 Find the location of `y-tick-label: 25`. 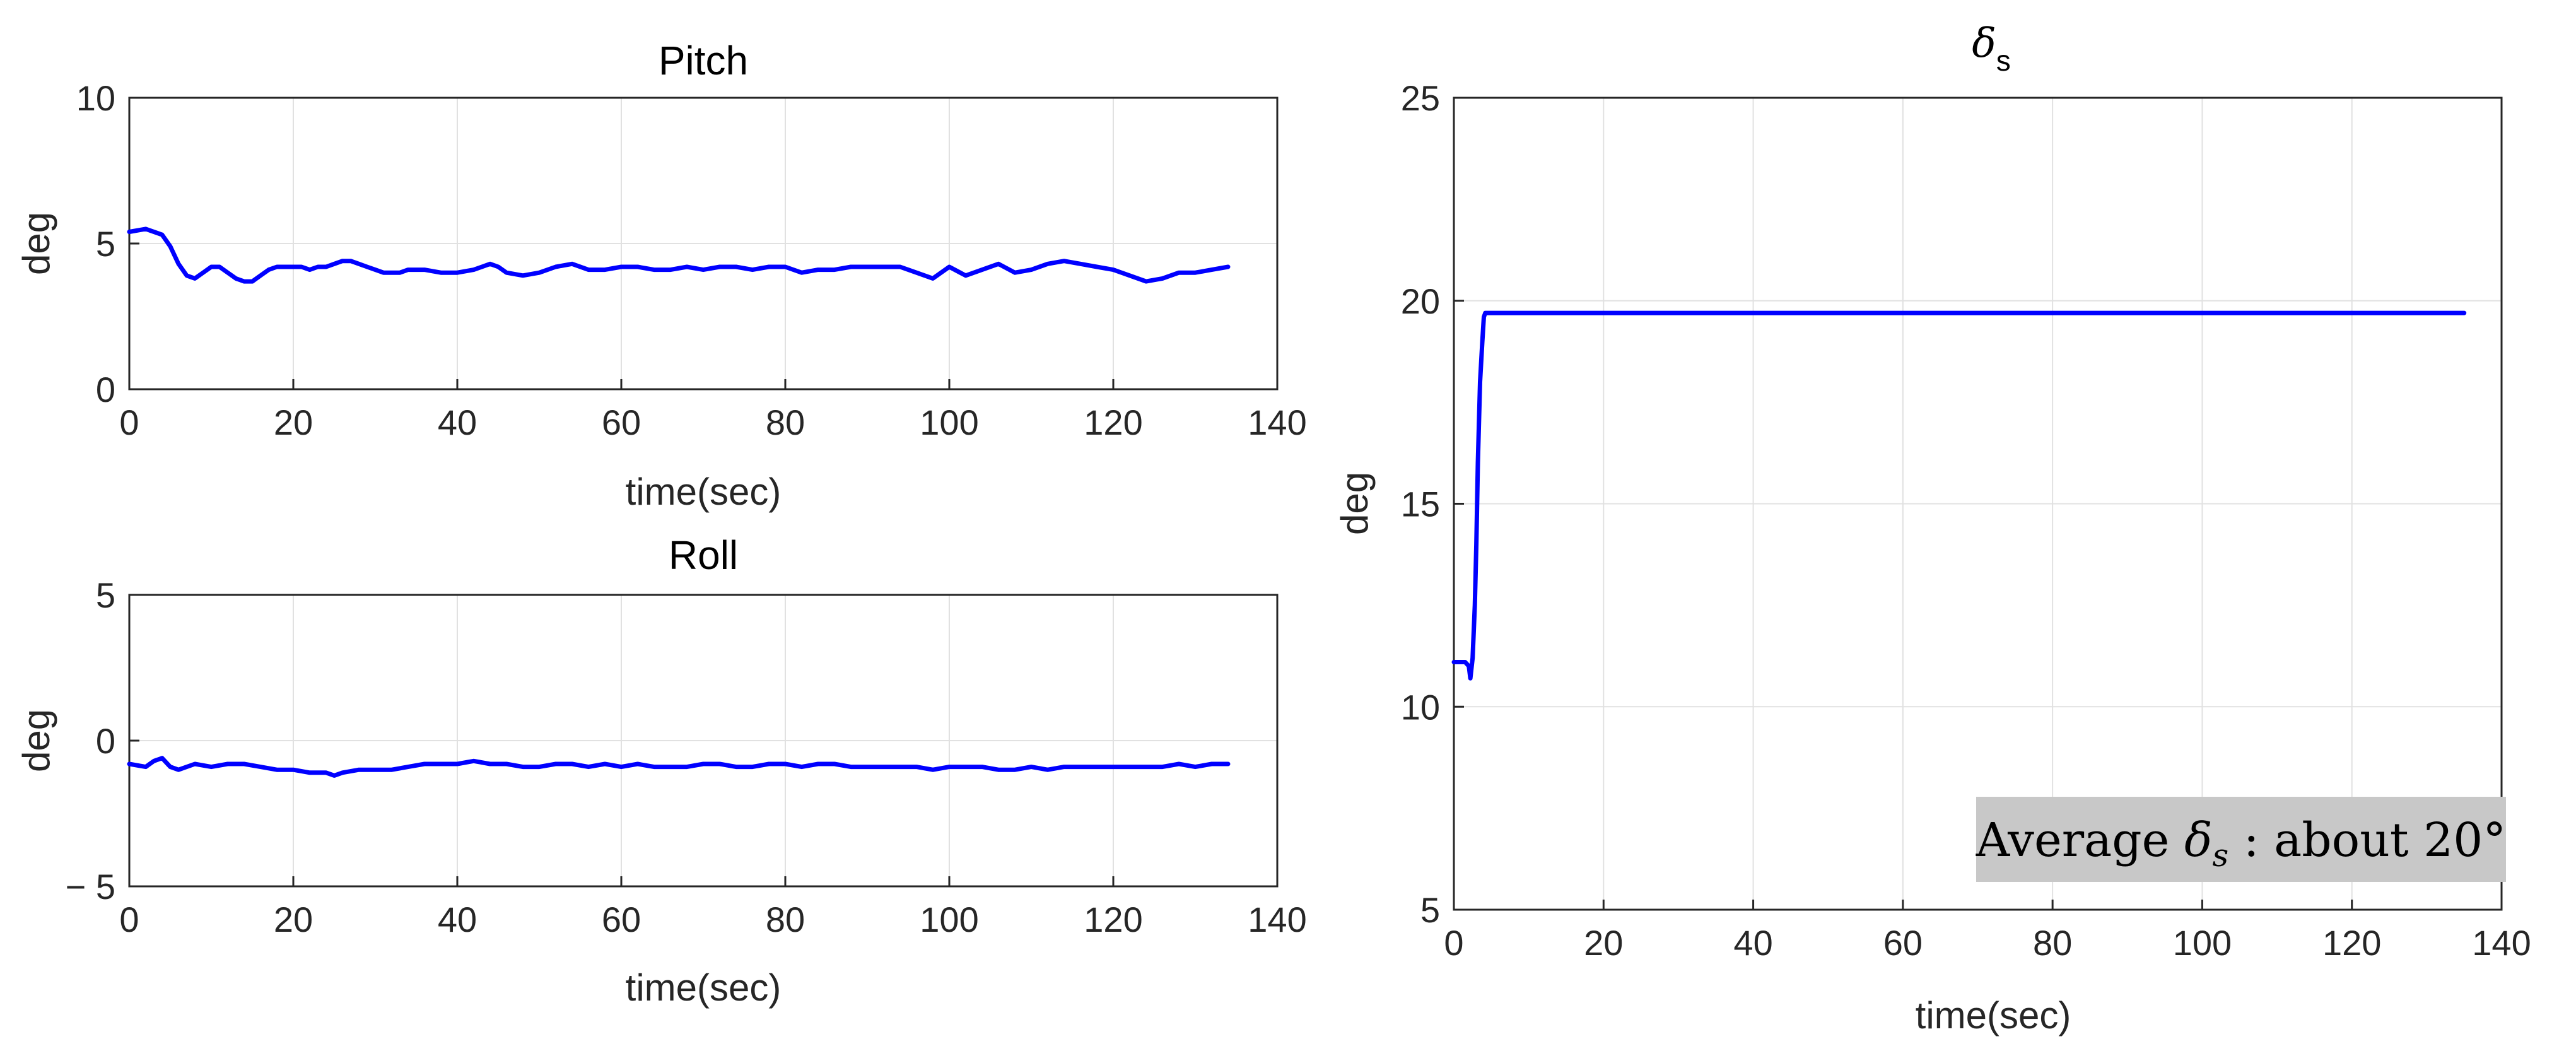

y-tick-label: 25 is located at coordinates (1420, 98).